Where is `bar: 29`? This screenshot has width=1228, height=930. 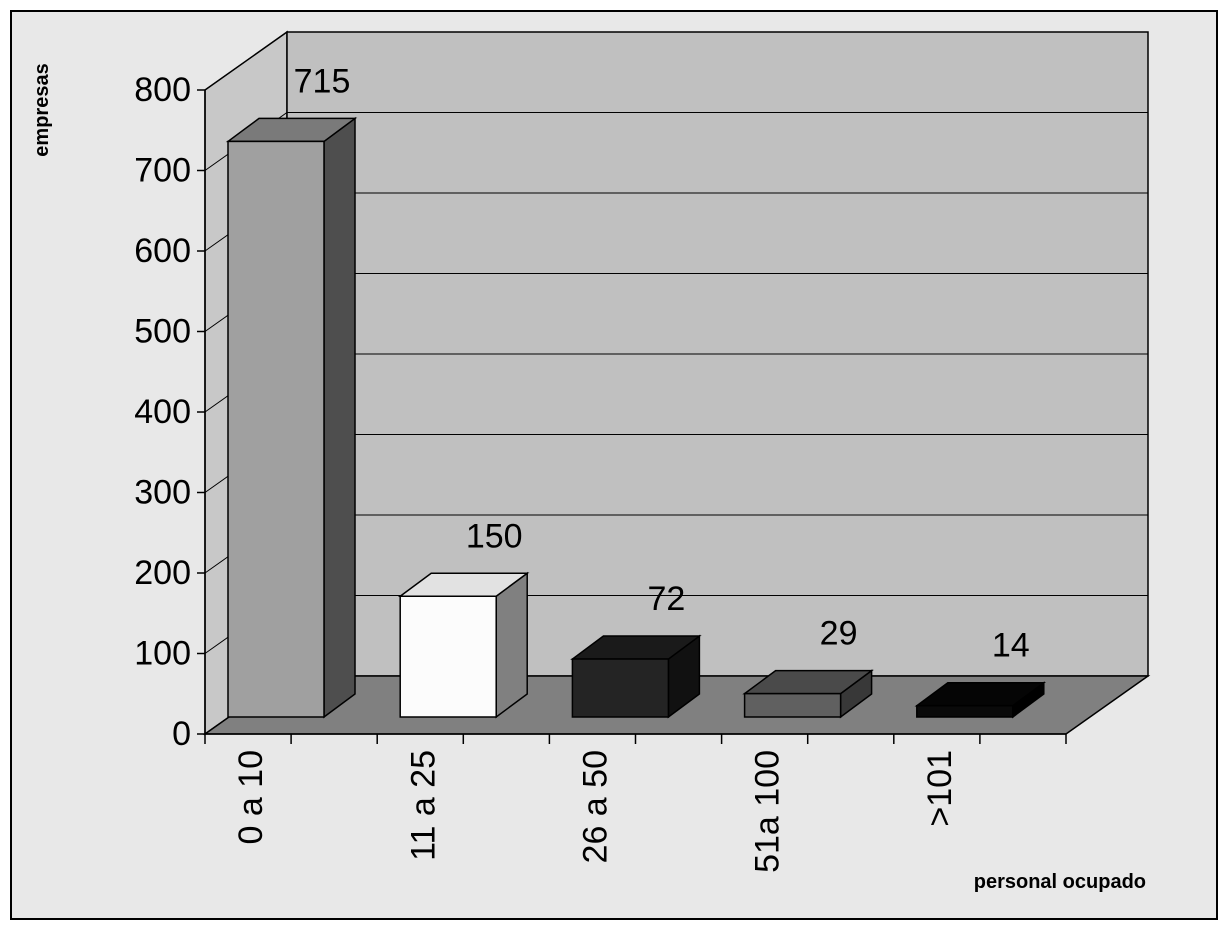 bar: 29 is located at coordinates (808, 667).